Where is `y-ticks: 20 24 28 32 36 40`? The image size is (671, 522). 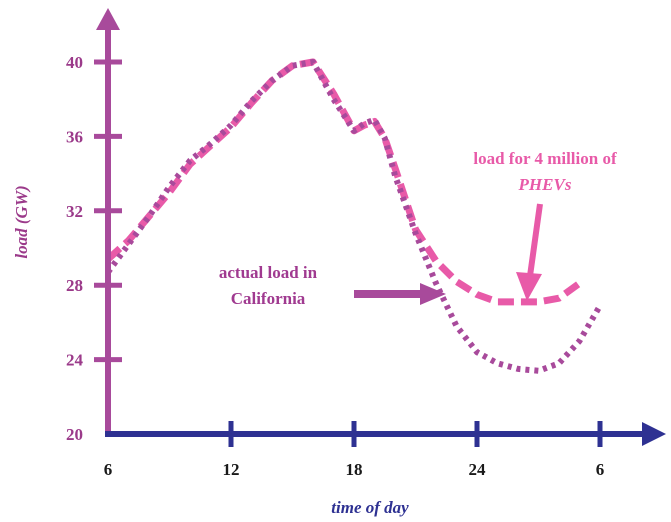
y-ticks: 20 24 28 32 36 40 is located at coordinates (94, 248).